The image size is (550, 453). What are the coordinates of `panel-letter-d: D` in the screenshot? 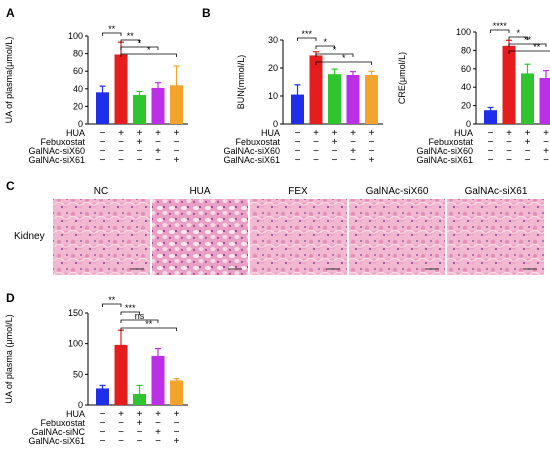 It's located at (10, 298).